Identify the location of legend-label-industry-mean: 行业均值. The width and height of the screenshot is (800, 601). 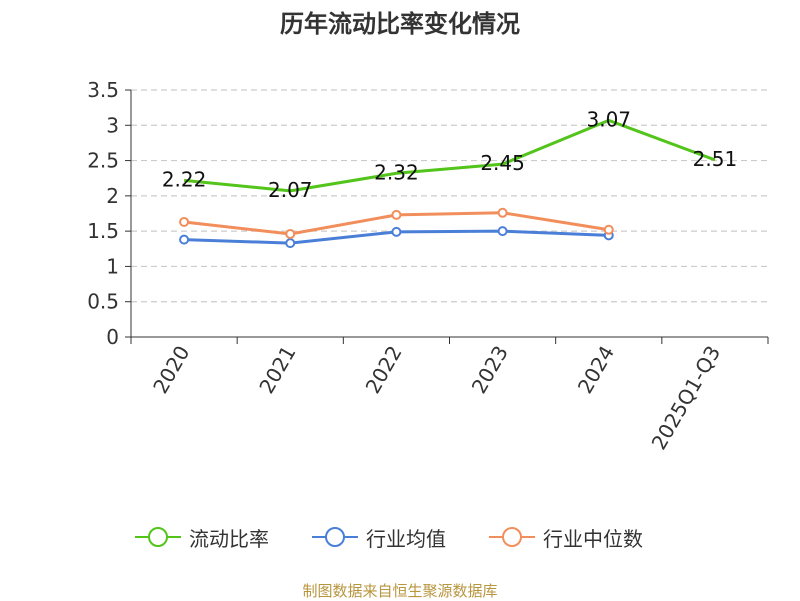
(406, 538).